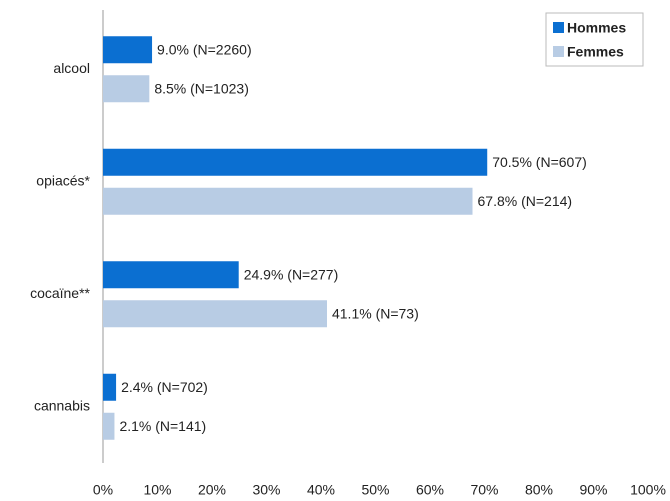  Describe the element at coordinates (157, 490) in the screenshot. I see `x-tick-label: 10%` at that location.